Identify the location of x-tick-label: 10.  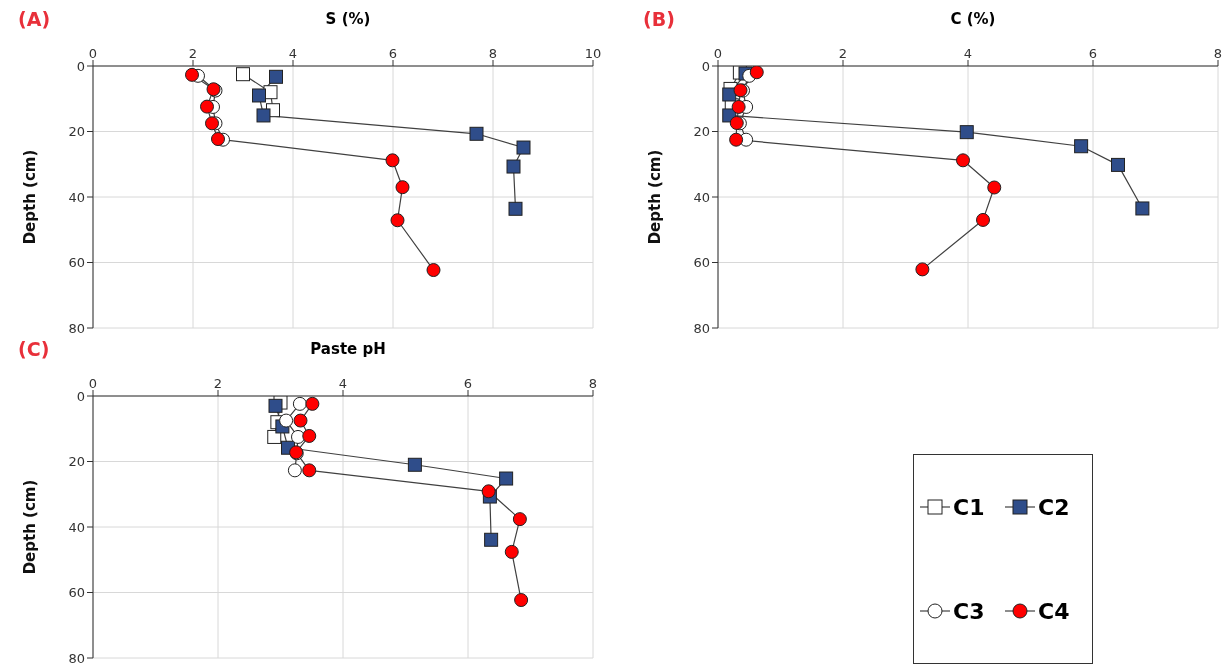
(593, 53).